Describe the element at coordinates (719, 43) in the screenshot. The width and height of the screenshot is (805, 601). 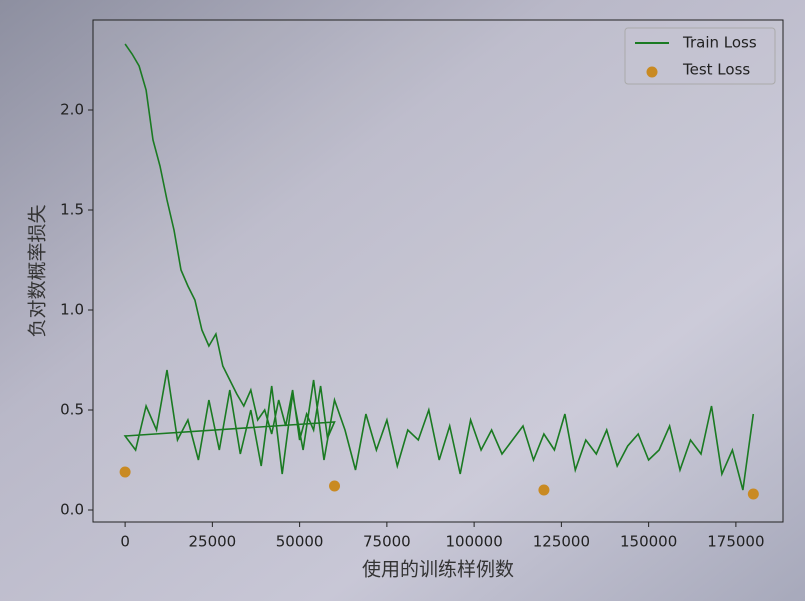
I see `legend-label: Train Loss` at that location.